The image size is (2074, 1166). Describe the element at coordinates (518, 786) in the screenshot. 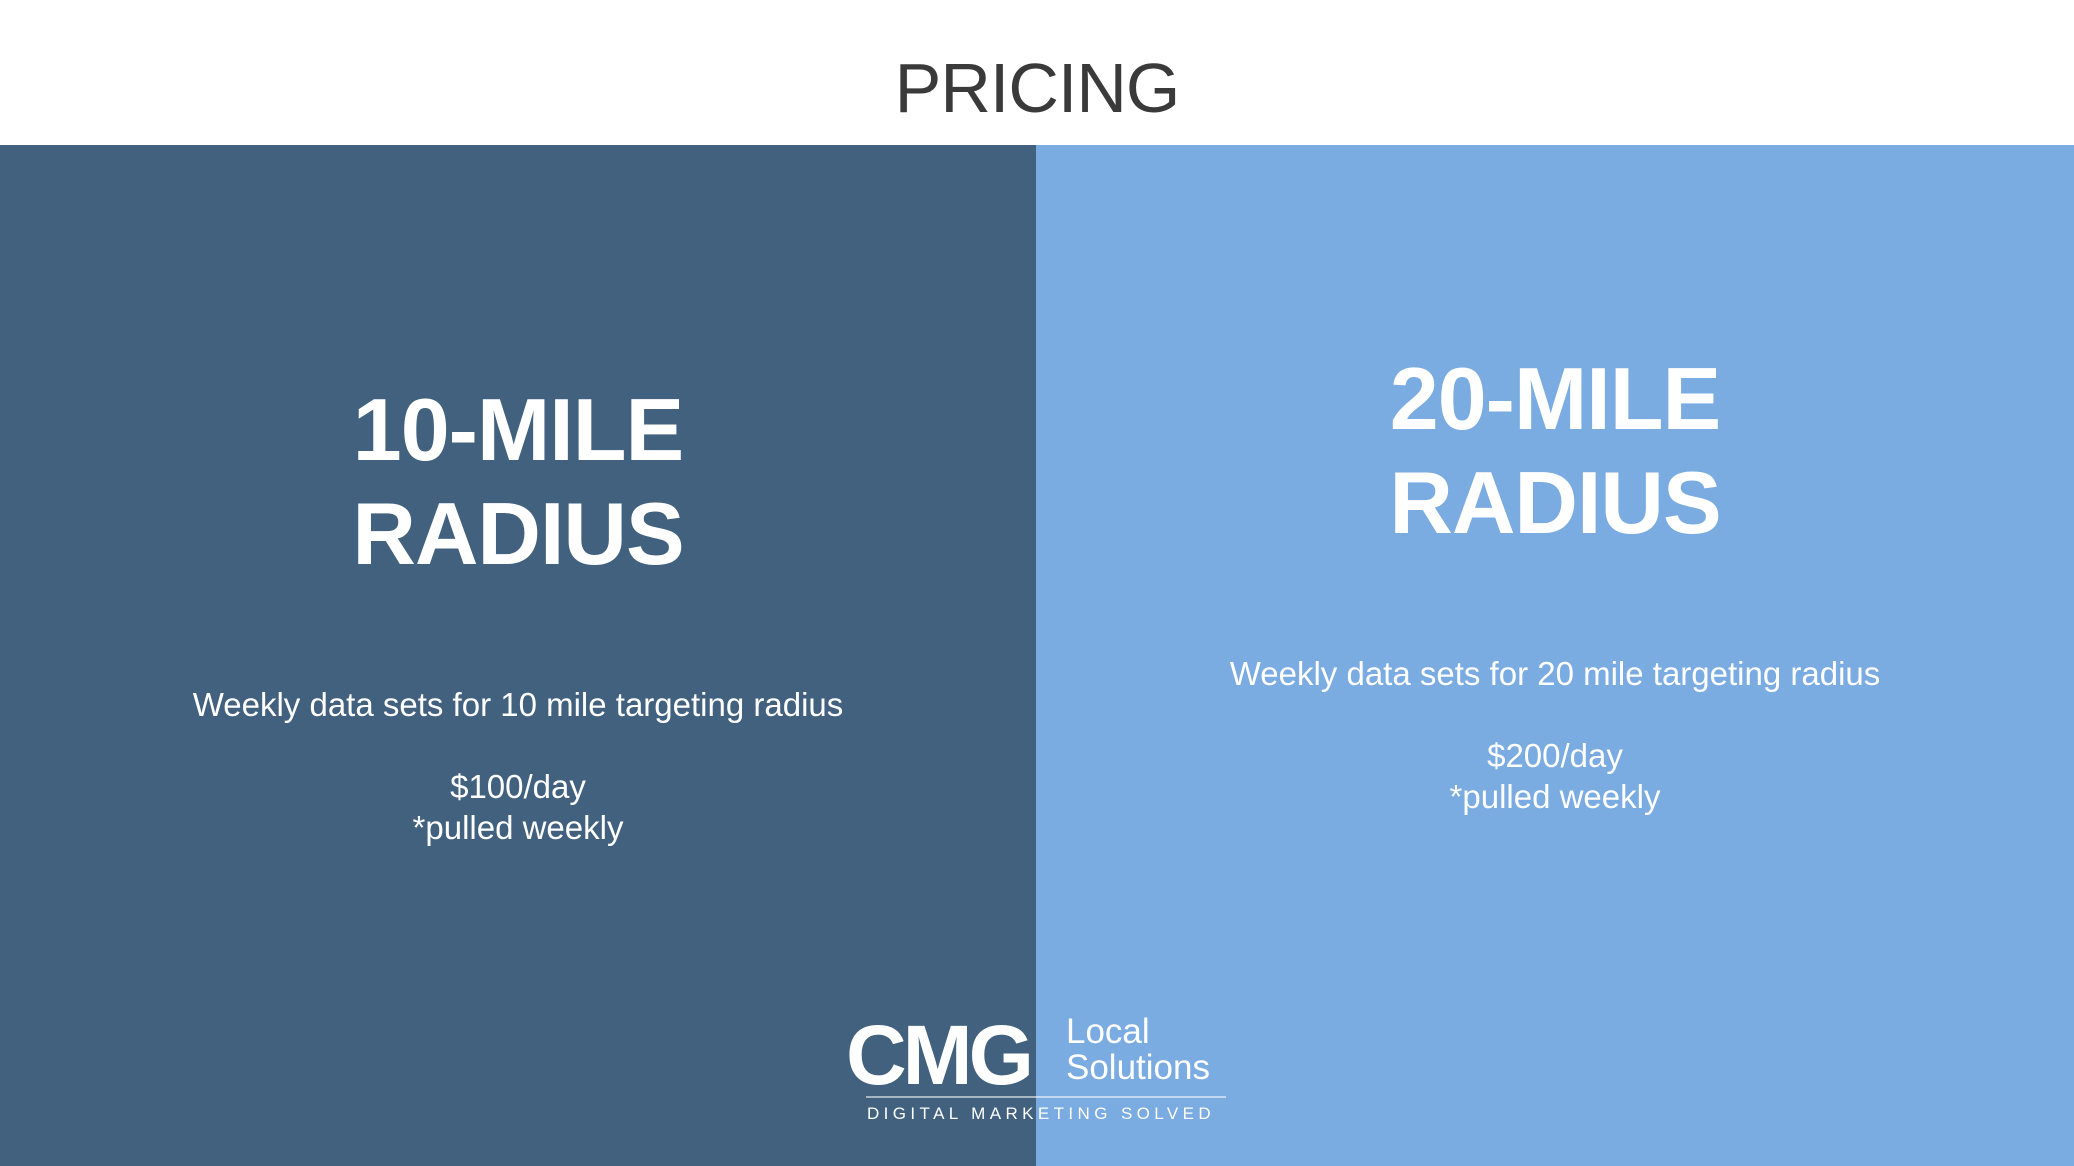

I see `plan-price: $100/day` at that location.